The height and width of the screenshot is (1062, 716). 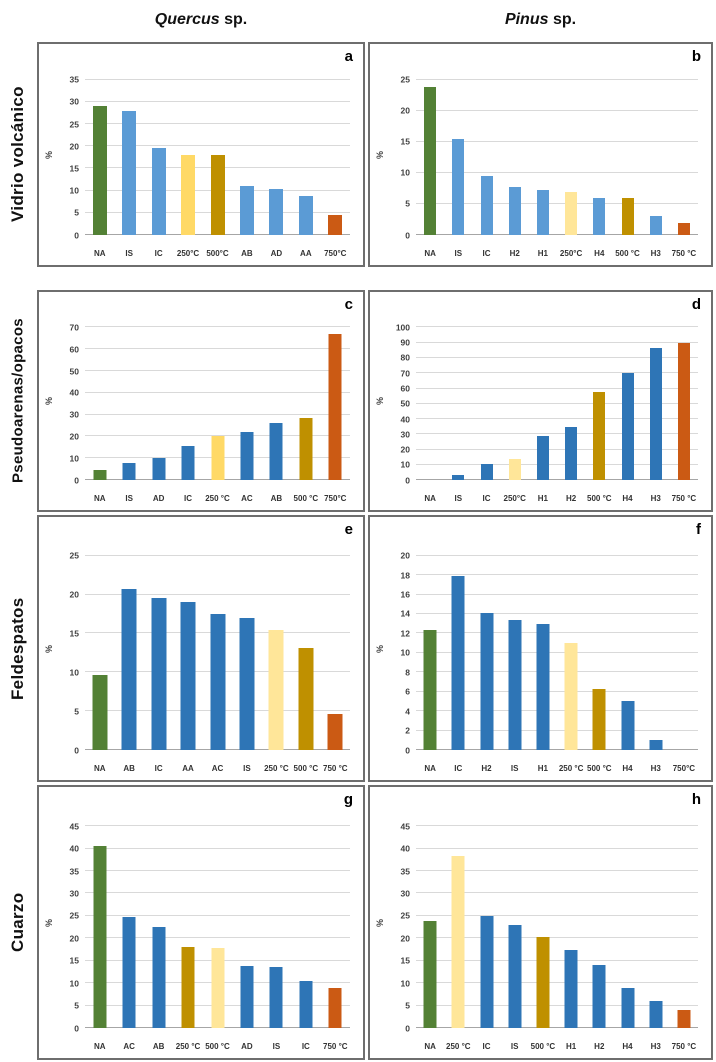 I want to click on y-tick-label: 15, so click(x=405, y=141).